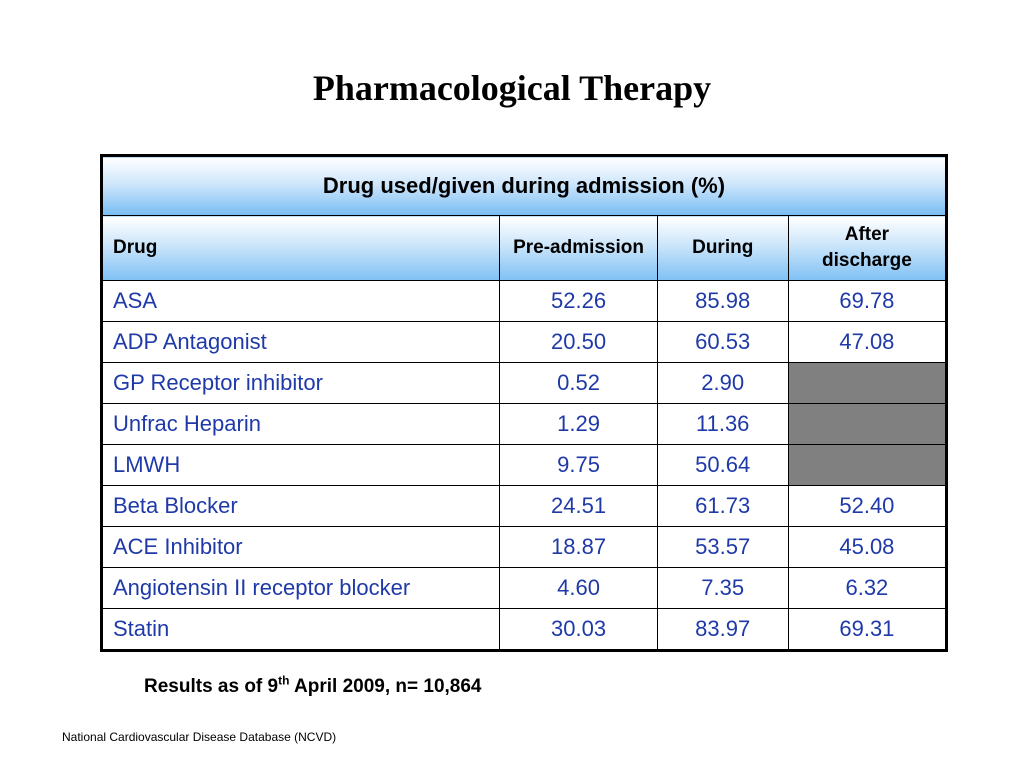  Describe the element at coordinates (578, 383) in the screenshot. I see `pre-admission-cell: 0.52` at that location.